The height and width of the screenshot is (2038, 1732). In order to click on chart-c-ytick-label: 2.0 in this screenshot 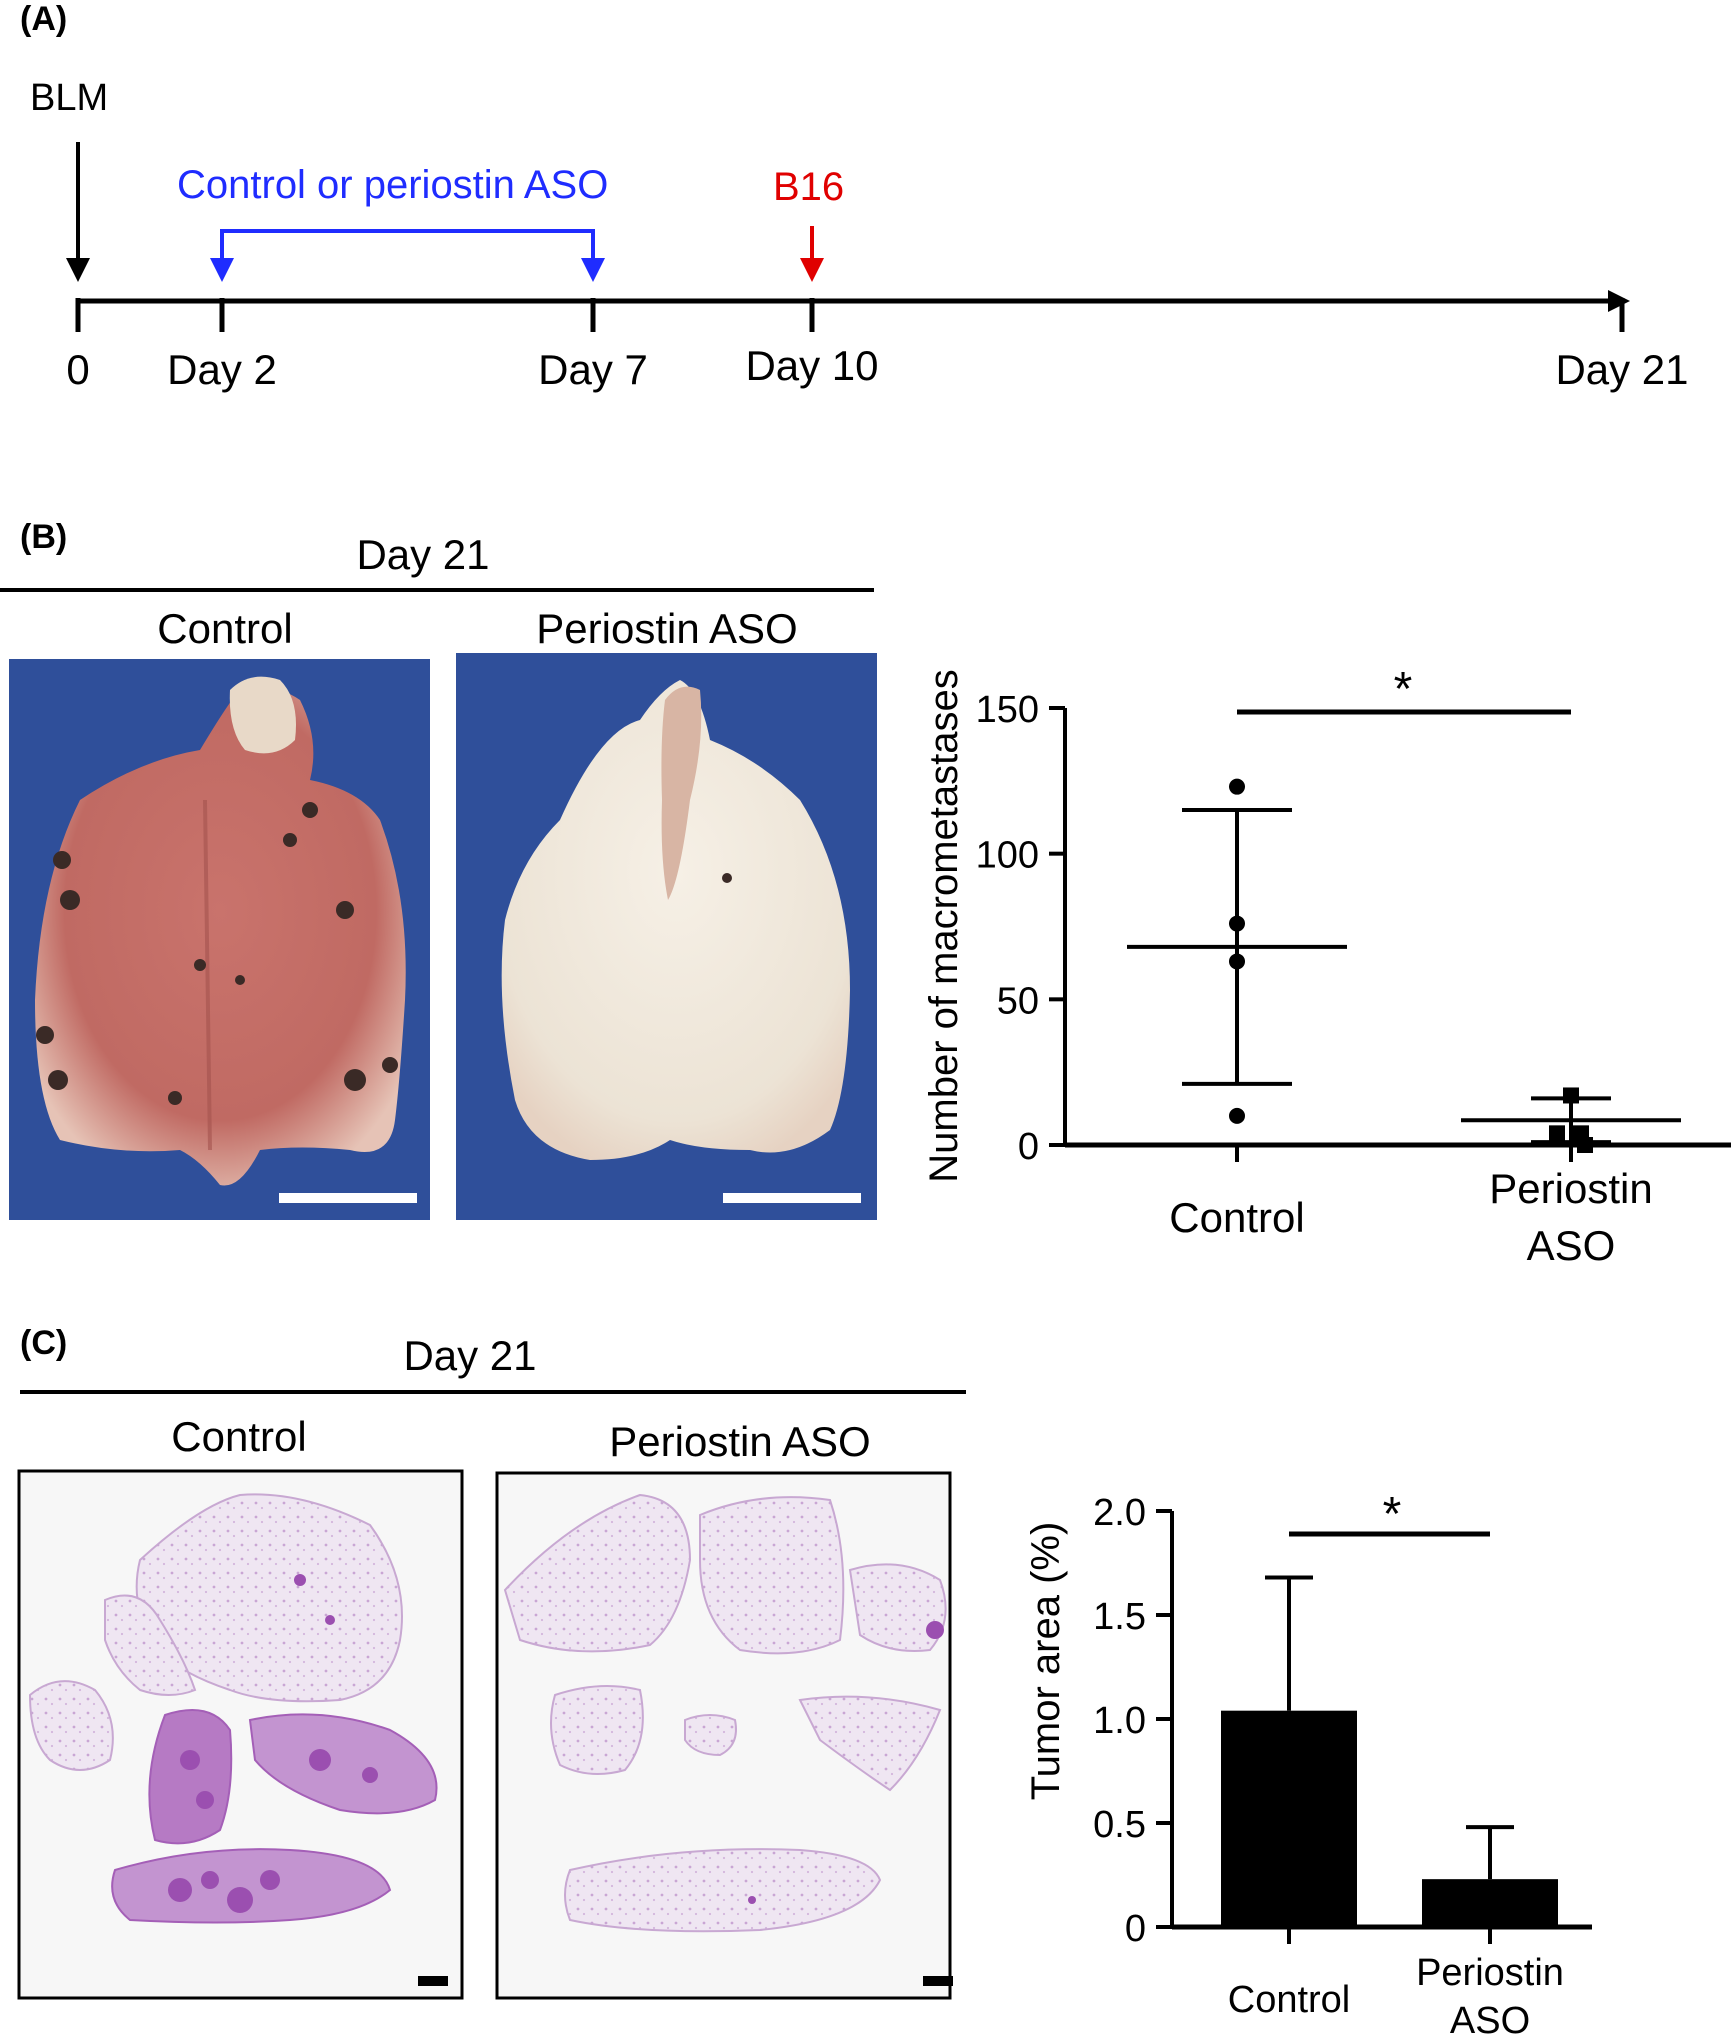, I will do `click(1119, 1513)`.